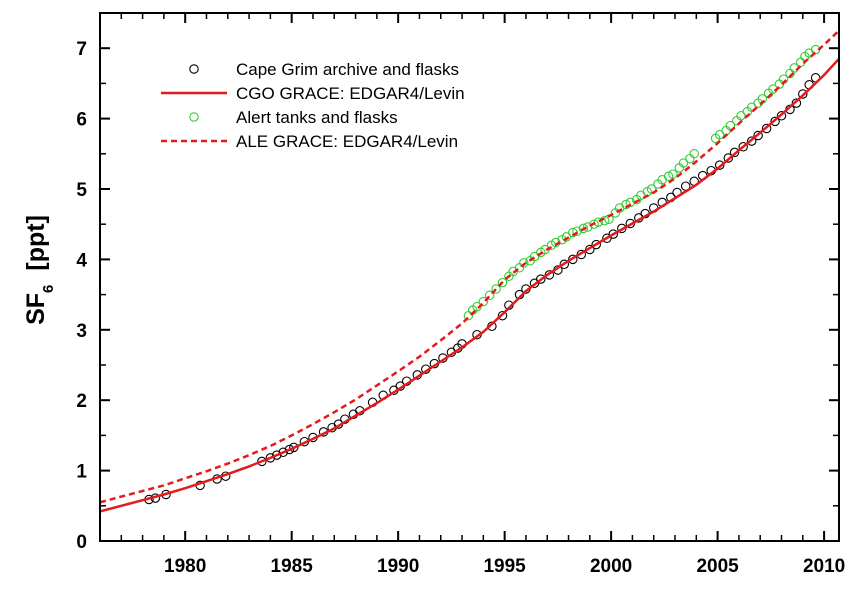 The width and height of the screenshot is (853, 590). I want to click on legend-item: Cape Grim archive and flasks, so click(324, 69).